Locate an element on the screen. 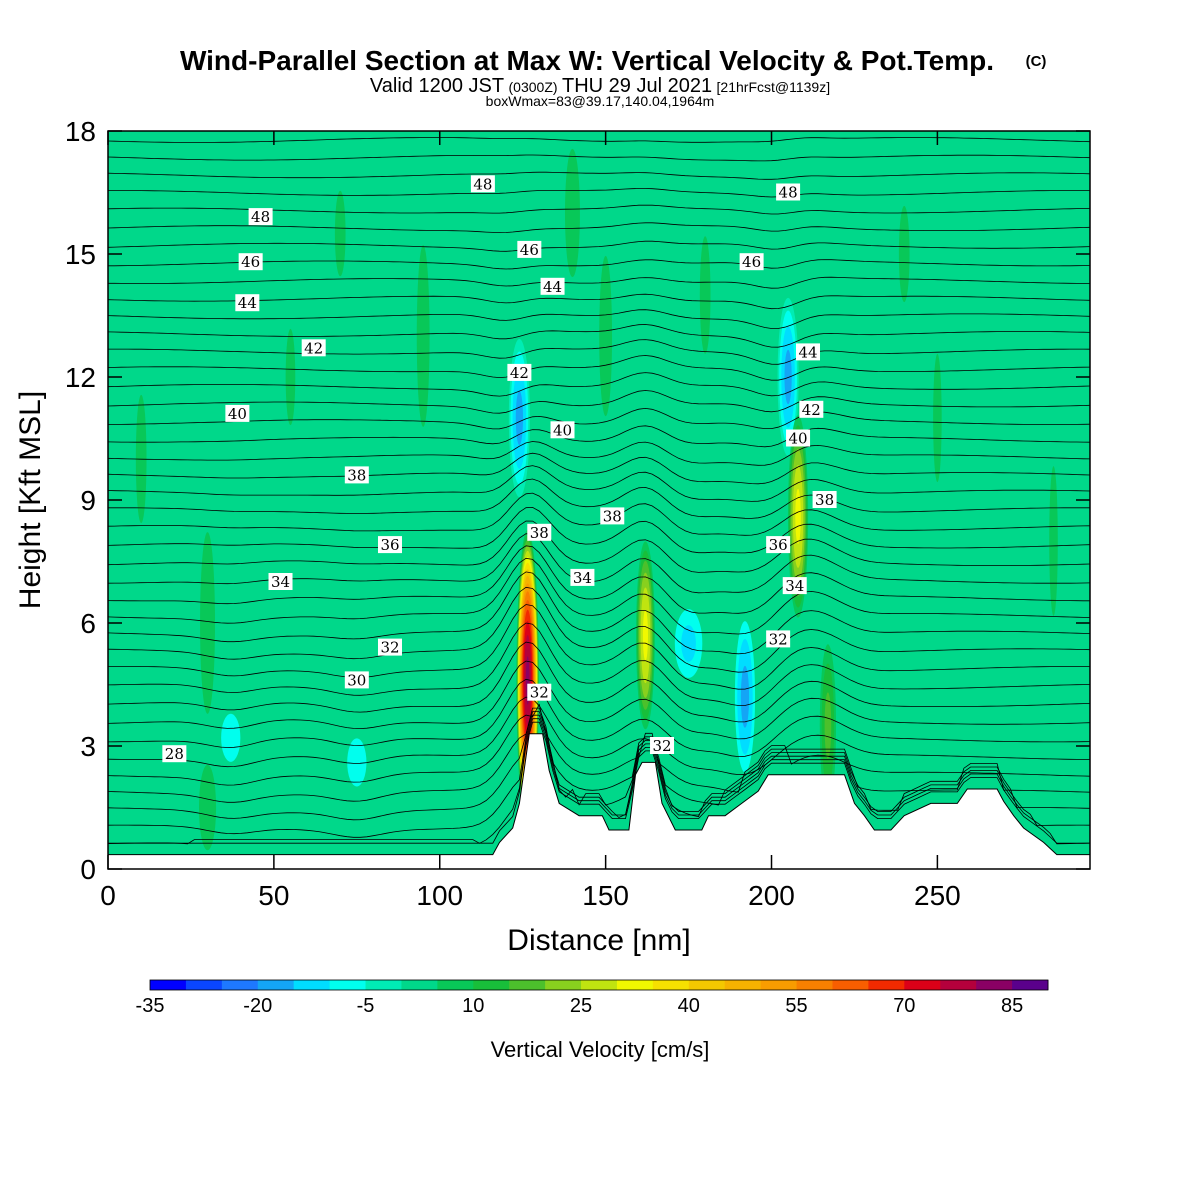 Image resolution: width=1200 pixels, height=1200 pixels. theta-label-text: 36 is located at coordinates (389, 545).